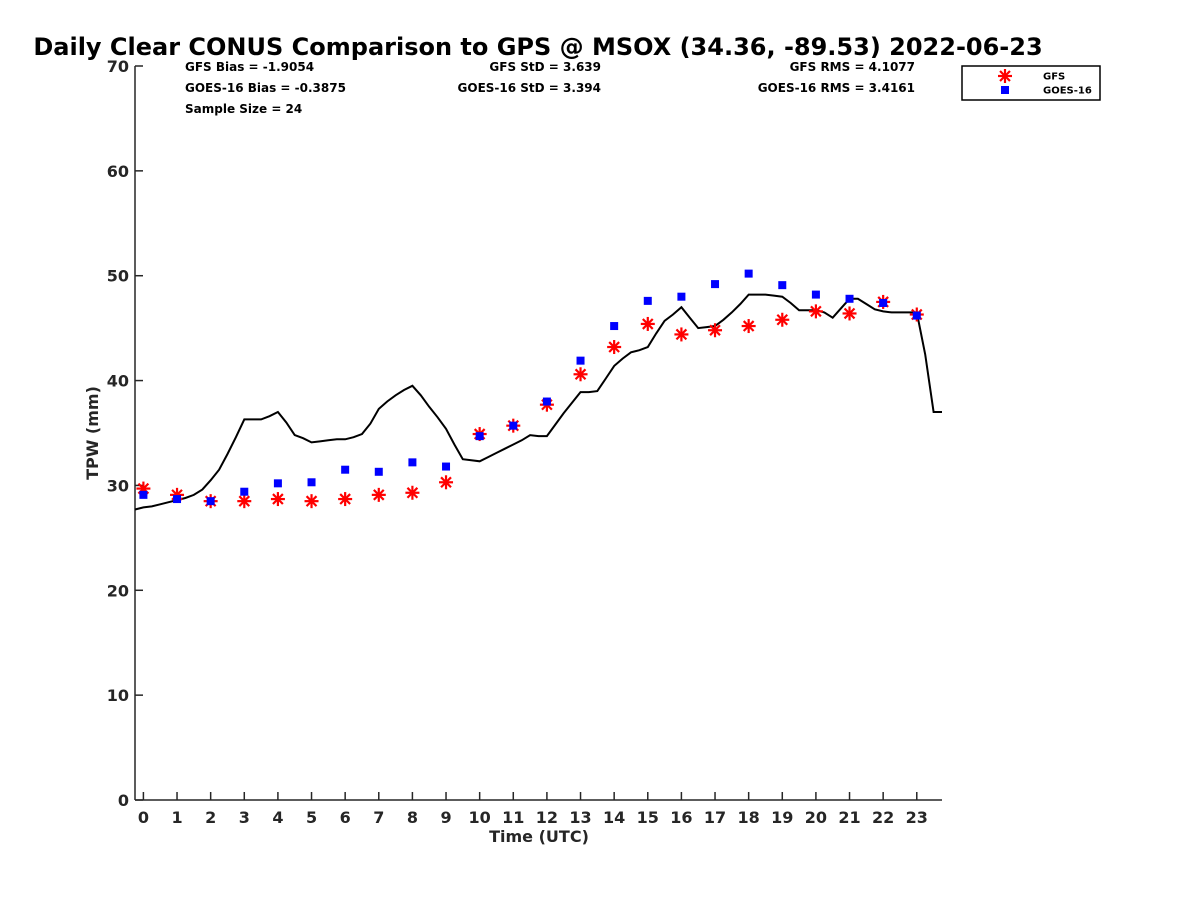  I want to click on legend-gfs-icon, so click(1005, 76).